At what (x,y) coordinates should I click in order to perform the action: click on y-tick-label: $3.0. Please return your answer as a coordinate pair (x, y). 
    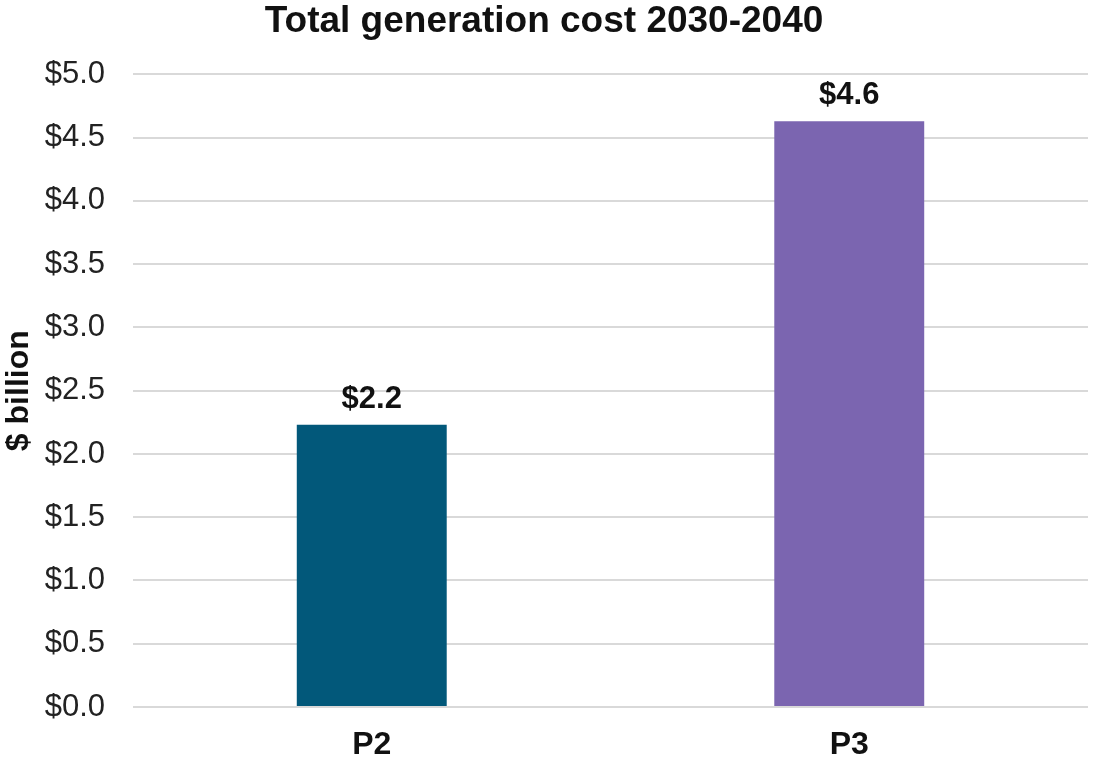
    Looking at the image, I should click on (74, 325).